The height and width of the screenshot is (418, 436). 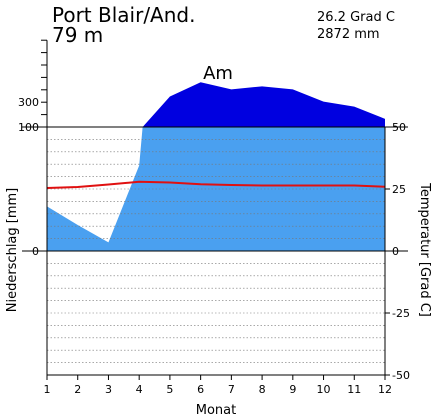 What do you see at coordinates (401, 313) in the screenshot?
I see `y2-tick-label: -25` at bounding box center [401, 313].